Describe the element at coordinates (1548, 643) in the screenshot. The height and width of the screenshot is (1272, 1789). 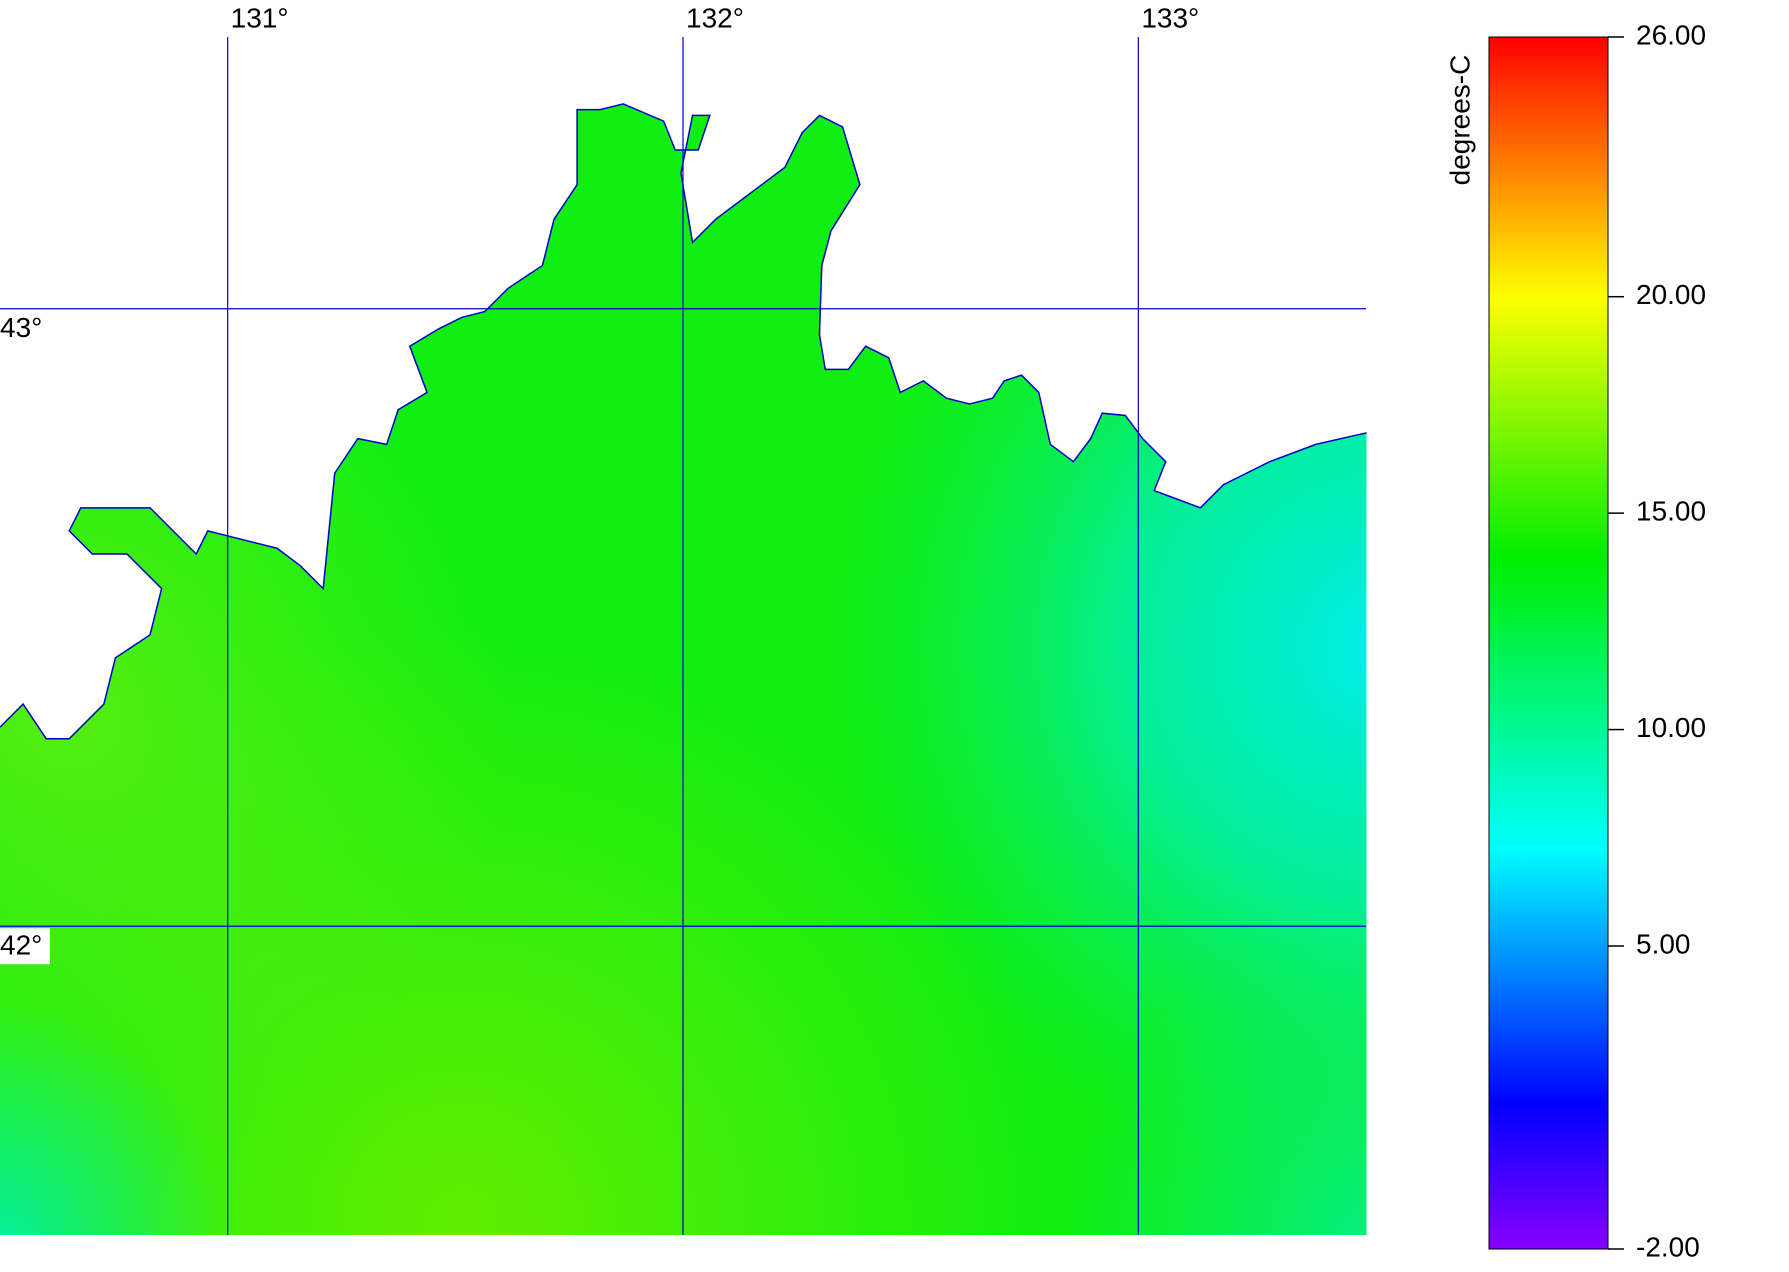
I see `colorbar` at that location.